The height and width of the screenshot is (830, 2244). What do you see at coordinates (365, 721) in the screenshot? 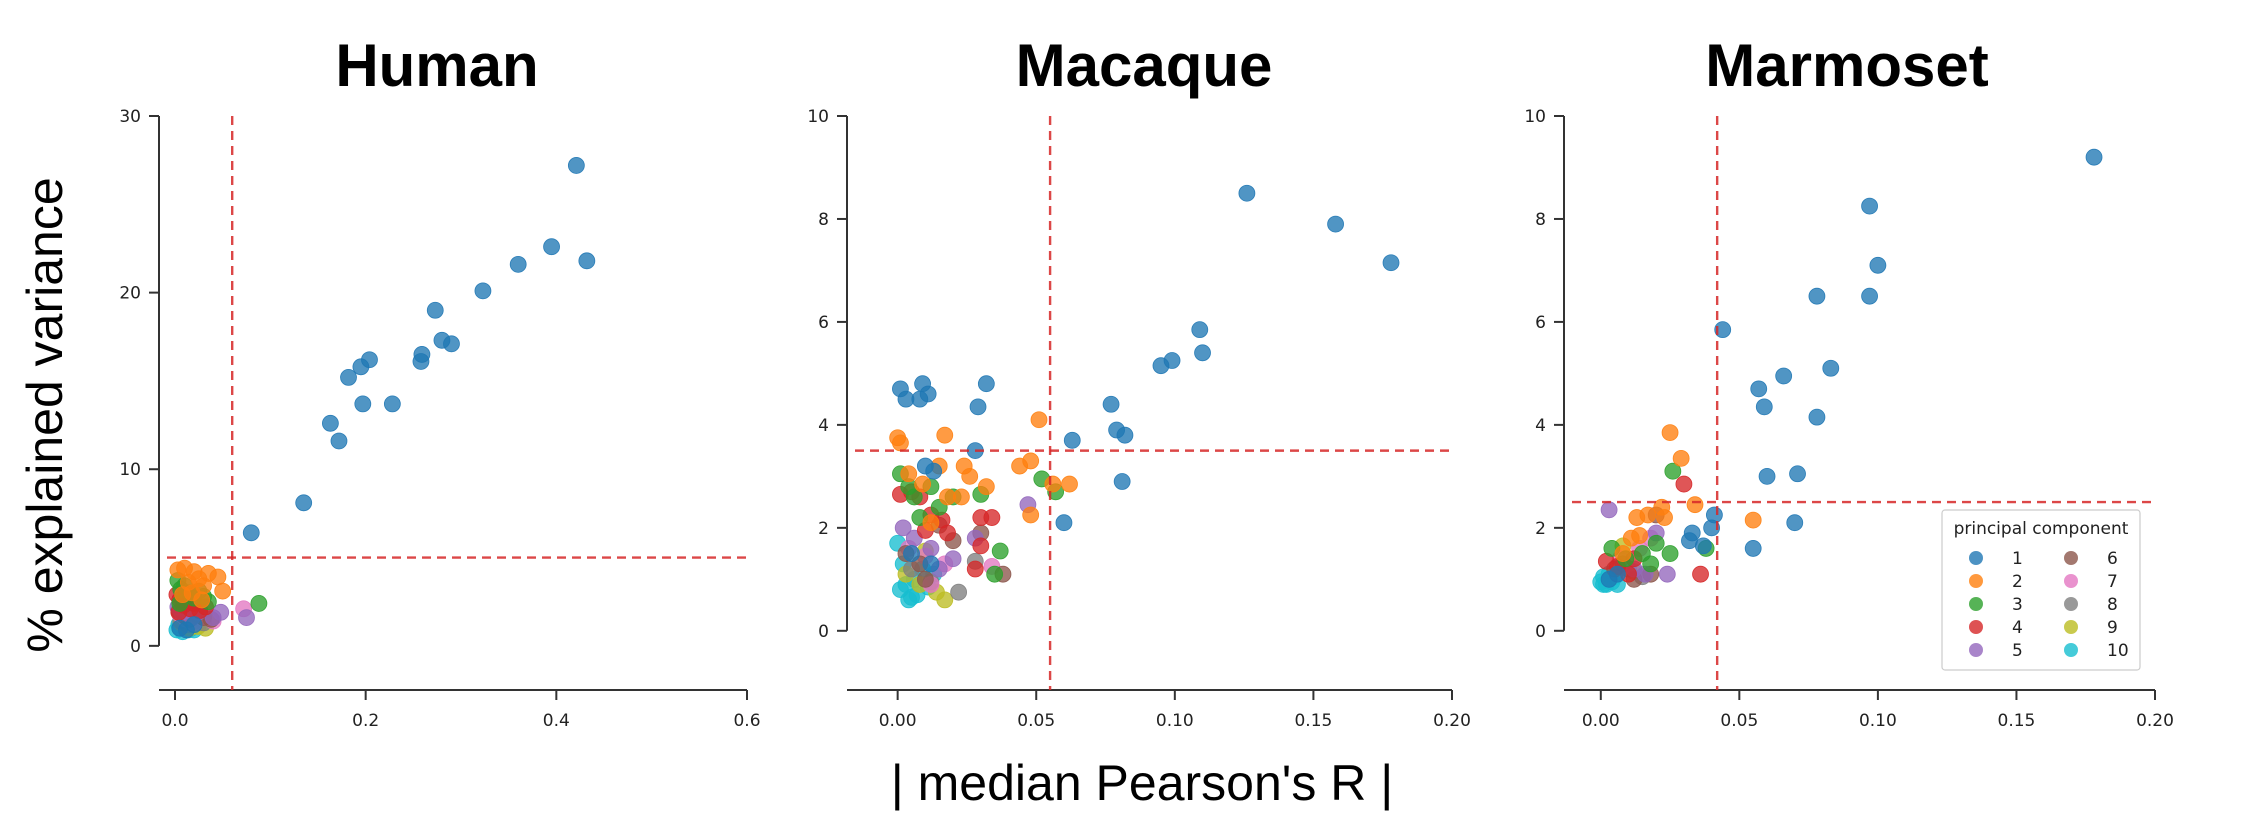
I see `x-tick-label: 0.2` at bounding box center [365, 721].